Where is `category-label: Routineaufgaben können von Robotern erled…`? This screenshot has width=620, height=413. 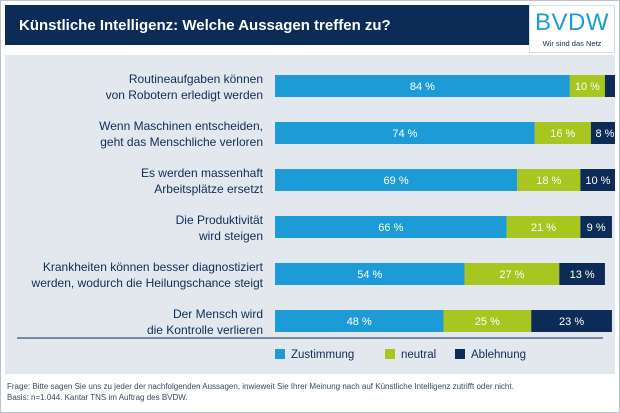 category-label: Routineaufgaben können von Robotern erled… is located at coordinates (184, 87).